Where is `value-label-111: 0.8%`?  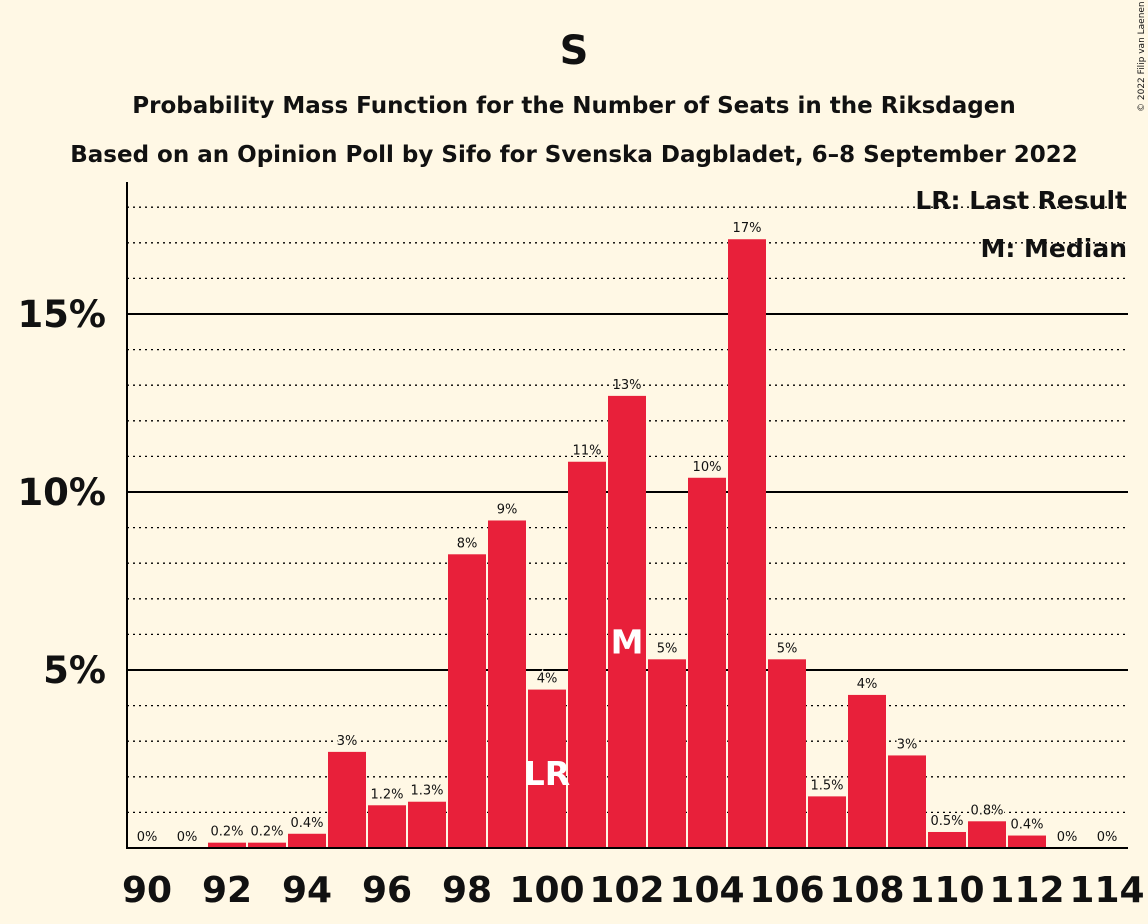
value-label-111: 0.8% is located at coordinates (986, 810).